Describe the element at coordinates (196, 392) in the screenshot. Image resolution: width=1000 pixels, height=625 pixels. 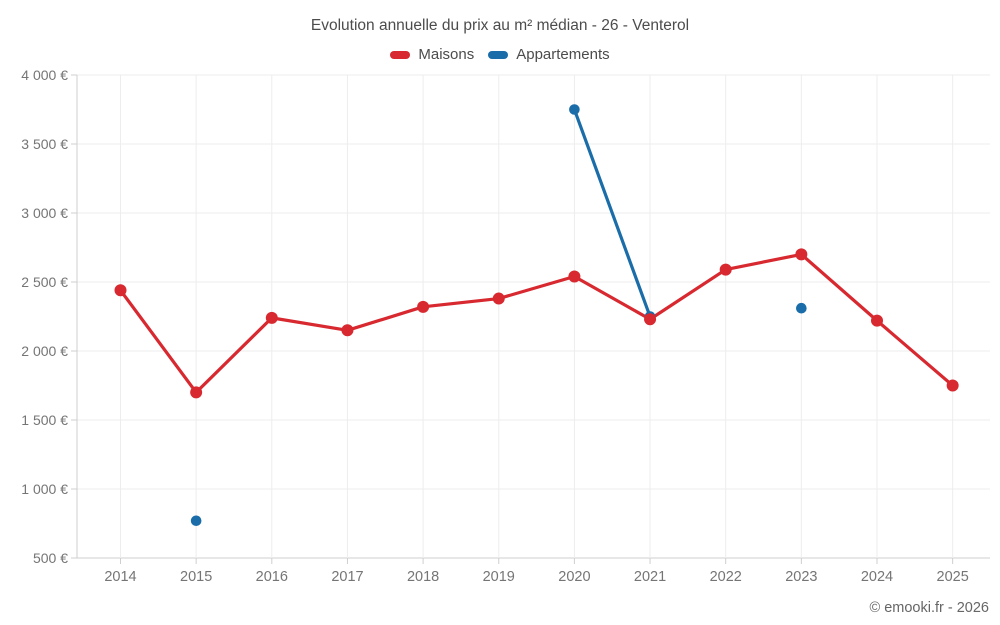
I see `data-point-maisons-2015` at that location.